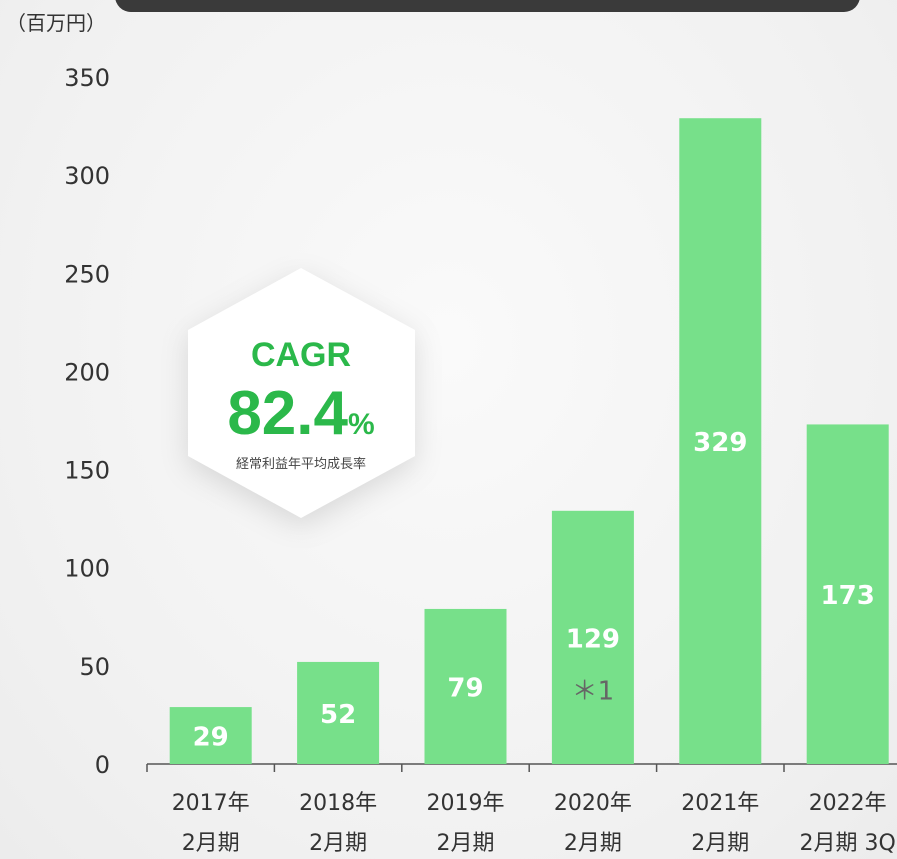 Image resolution: width=897 pixels, height=859 pixels. I want to click on value-label: 129, so click(593, 639).